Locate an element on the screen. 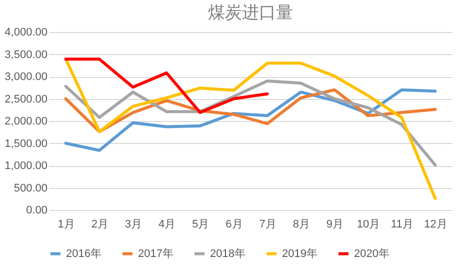  y-tick-label: 3,000.00 is located at coordinates (26, 77).